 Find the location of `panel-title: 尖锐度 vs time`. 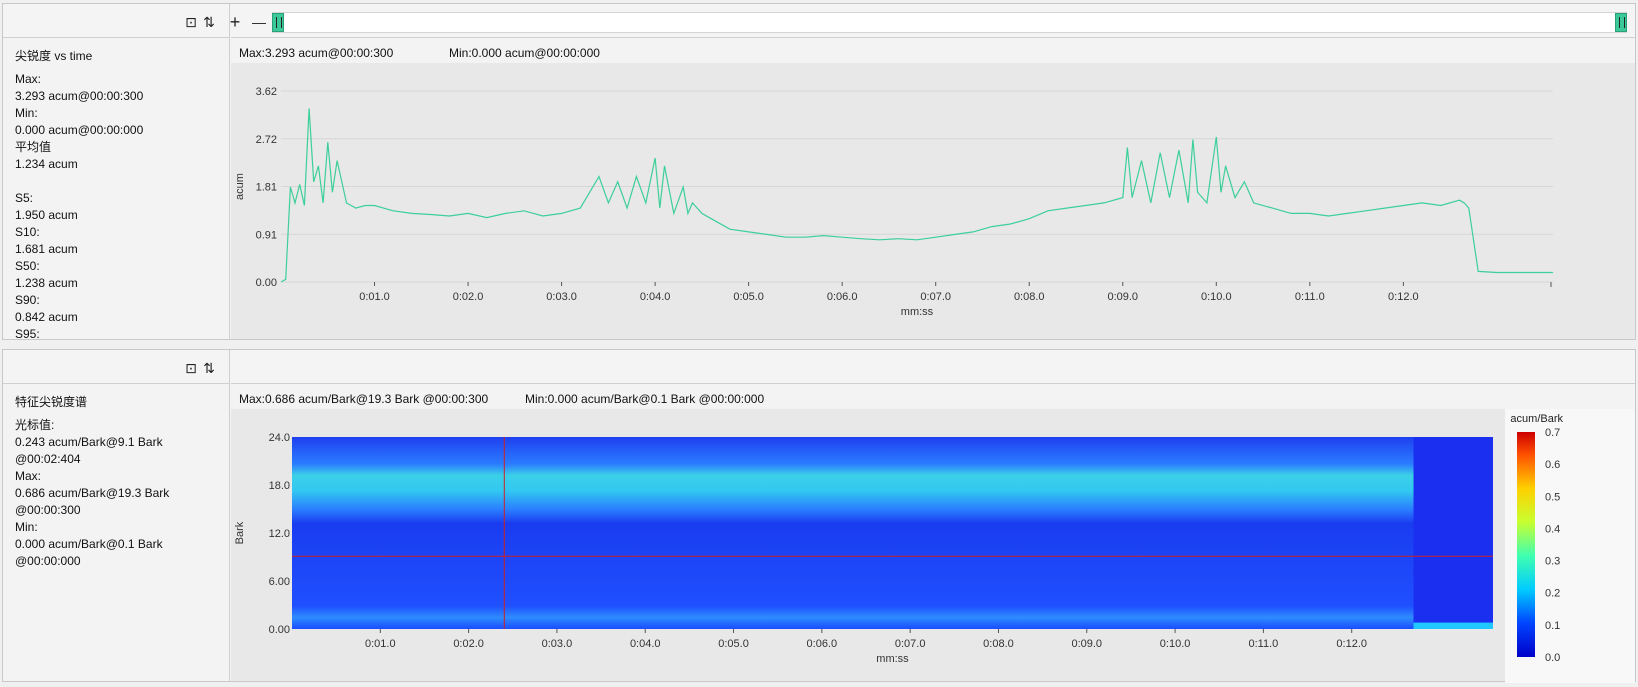

panel-title: 尖锐度 vs time is located at coordinates (54, 56).